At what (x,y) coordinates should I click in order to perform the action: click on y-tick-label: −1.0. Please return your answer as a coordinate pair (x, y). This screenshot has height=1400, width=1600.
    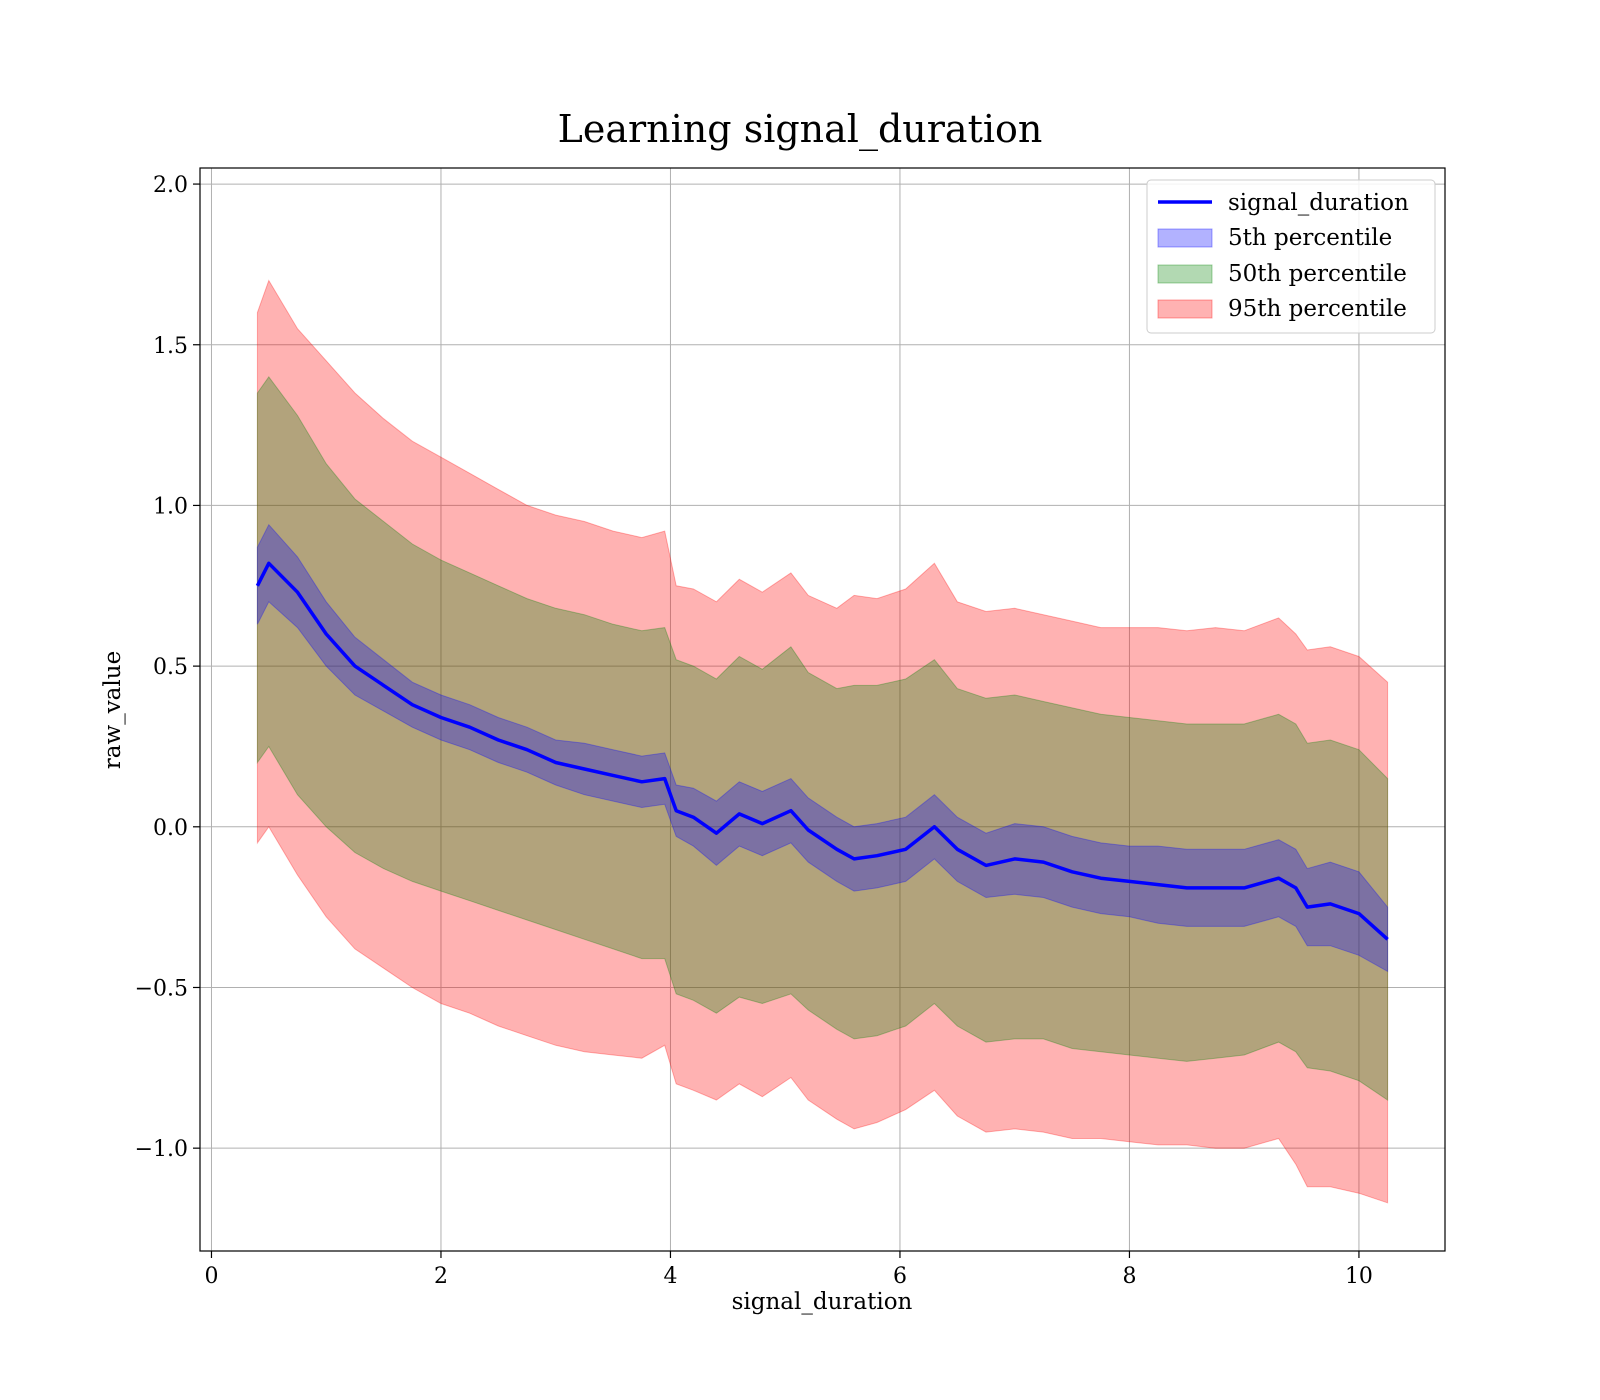
    Looking at the image, I should click on (161, 1149).